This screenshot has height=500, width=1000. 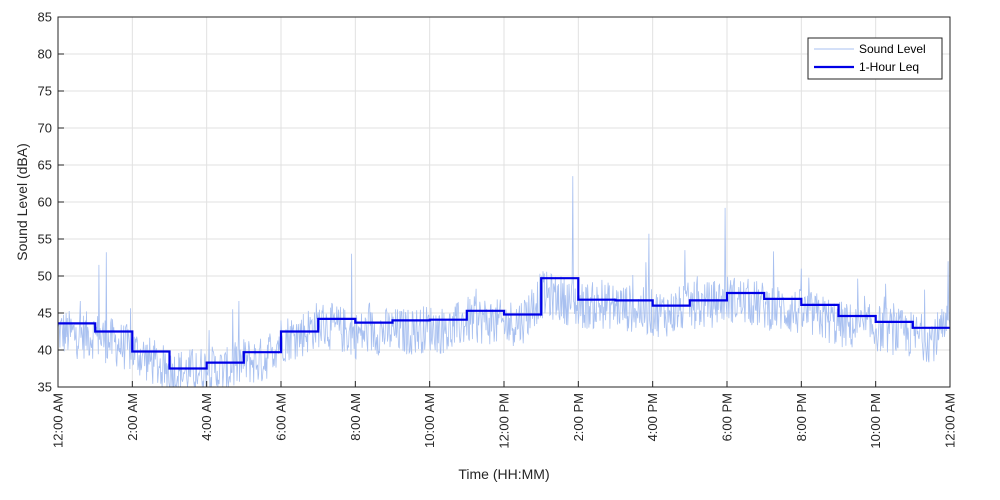 I want to click on x-tick-label: 4:00 AM, so click(x=206, y=417).